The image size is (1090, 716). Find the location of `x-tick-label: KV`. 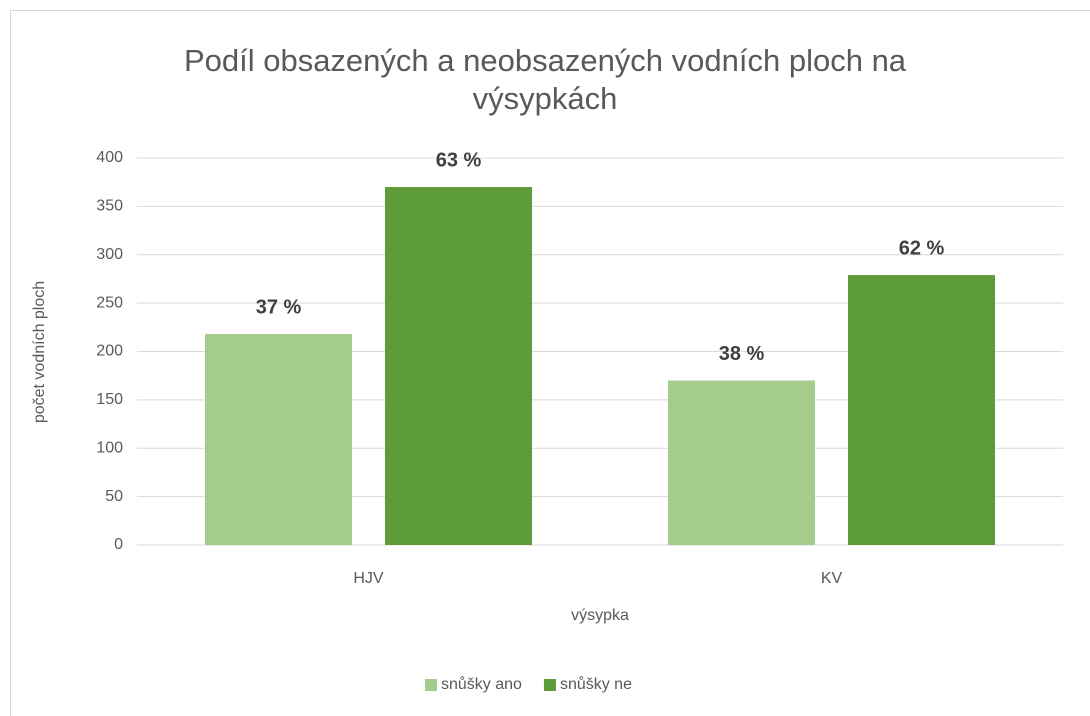

x-tick-label: KV is located at coordinates (832, 578).